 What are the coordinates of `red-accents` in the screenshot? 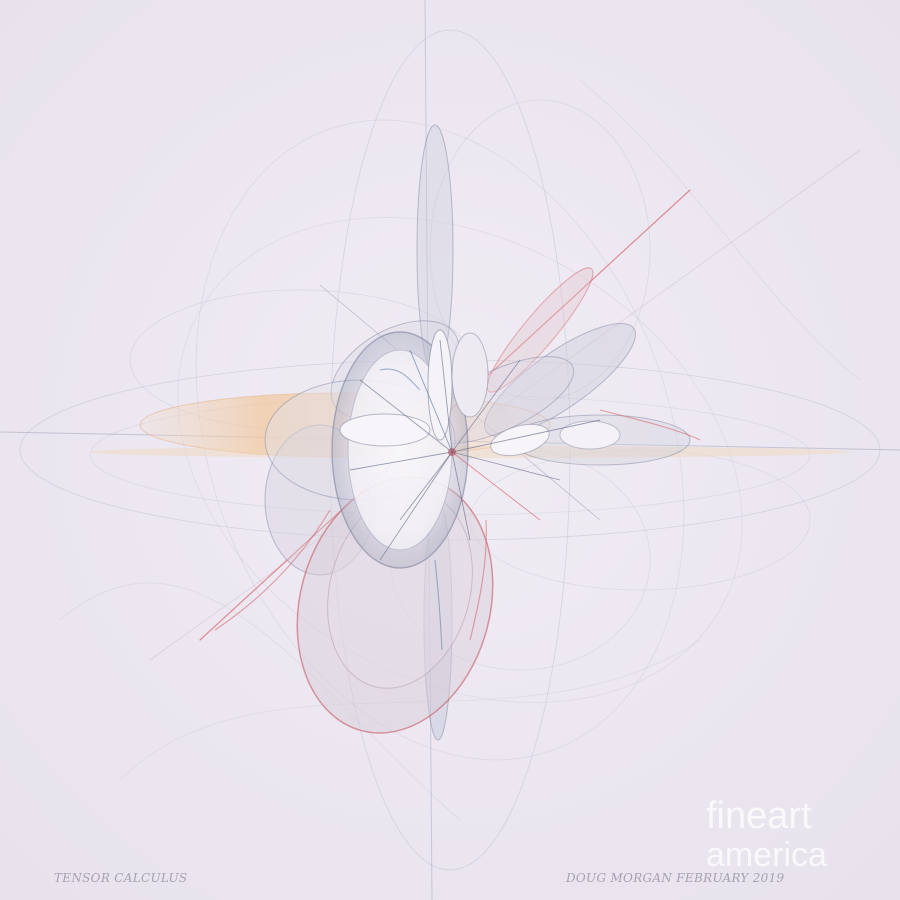 It's located at (457, 525).